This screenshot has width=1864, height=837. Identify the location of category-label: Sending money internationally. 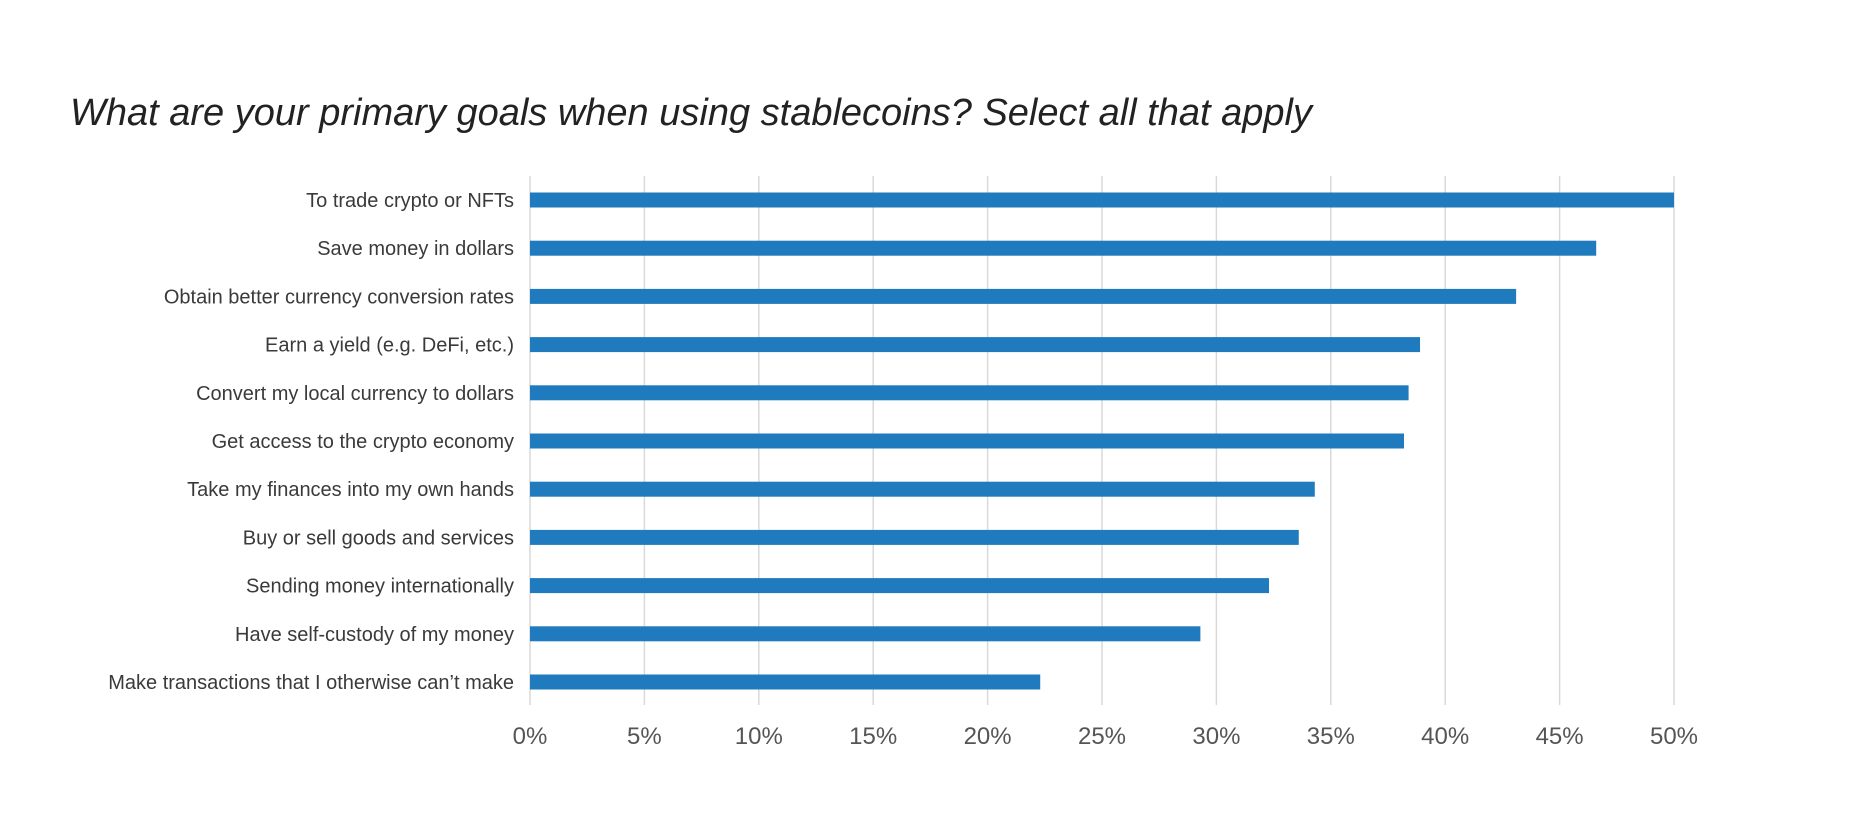
(380, 587).